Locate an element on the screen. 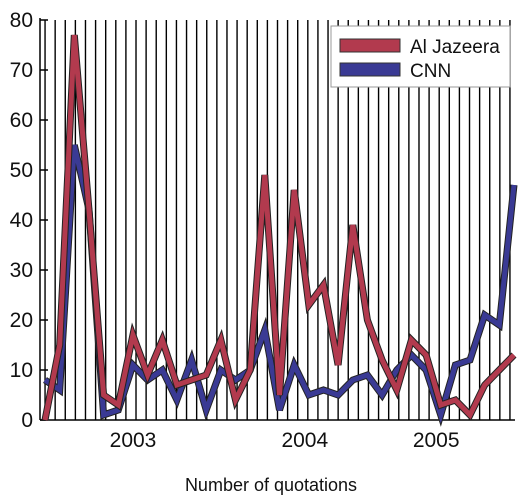  y-tick-label: 60 is located at coordinates (21, 120).